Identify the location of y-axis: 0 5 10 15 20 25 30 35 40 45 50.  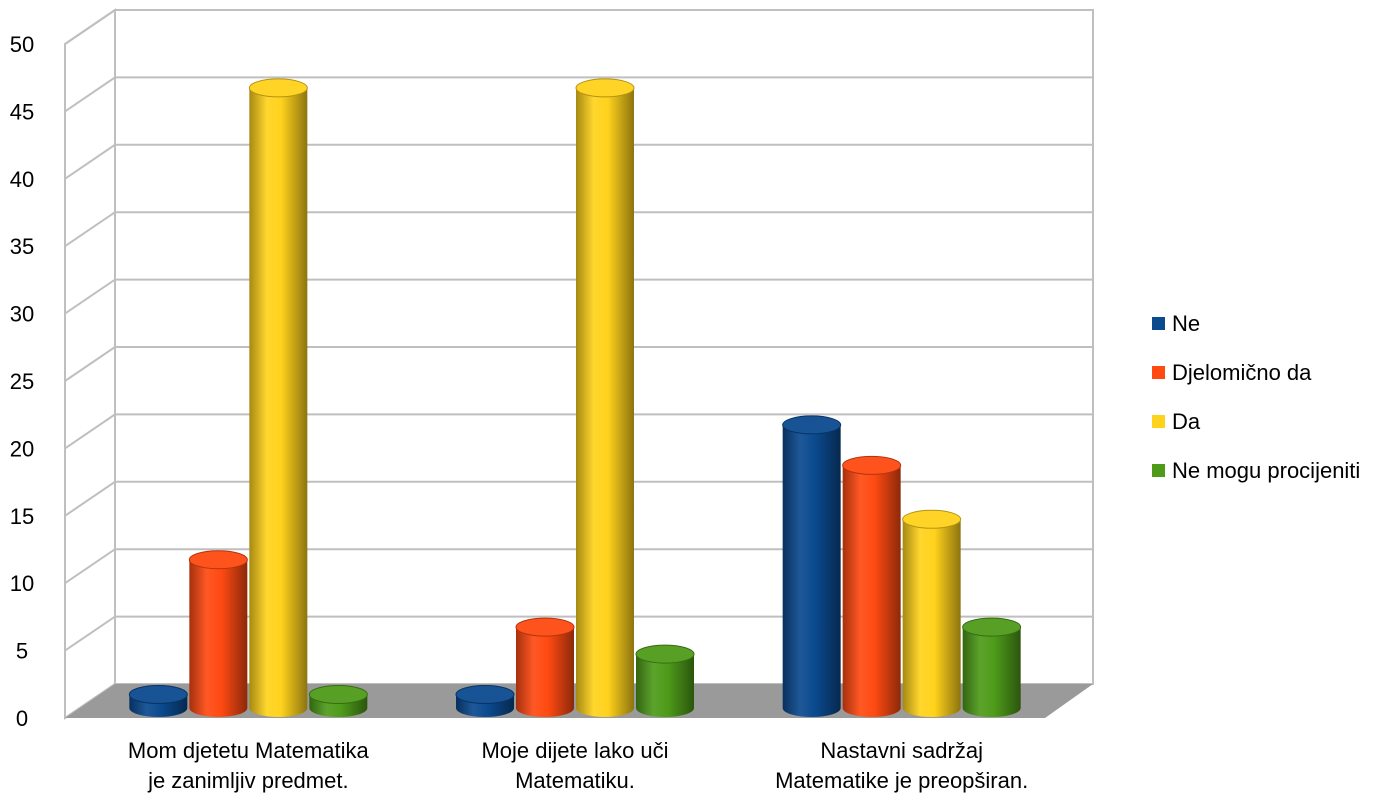
(22, 381).